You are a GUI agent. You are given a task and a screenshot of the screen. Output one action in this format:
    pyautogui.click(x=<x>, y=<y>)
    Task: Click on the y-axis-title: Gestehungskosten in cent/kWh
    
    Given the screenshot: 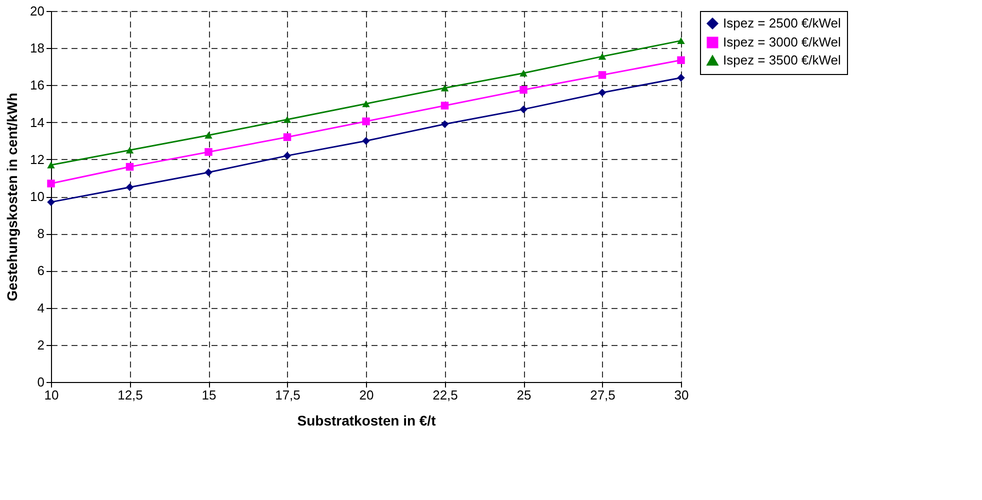 What is the action you would take?
    pyautogui.click(x=12, y=197)
    